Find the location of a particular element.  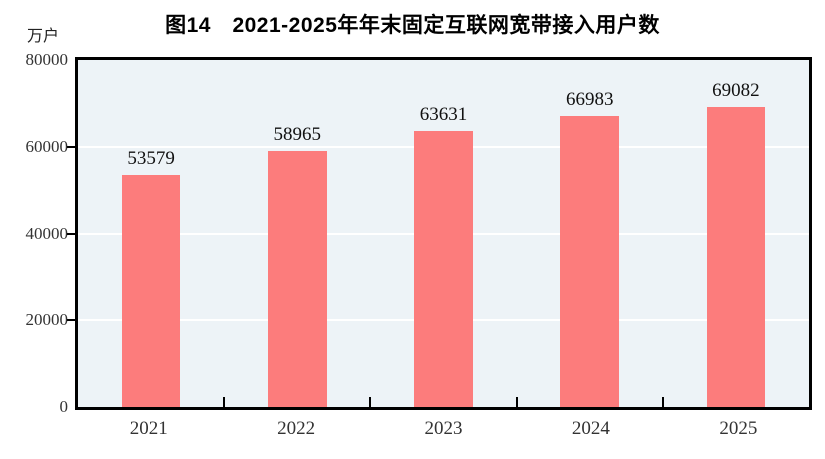

bar-2021 is located at coordinates (151, 290).